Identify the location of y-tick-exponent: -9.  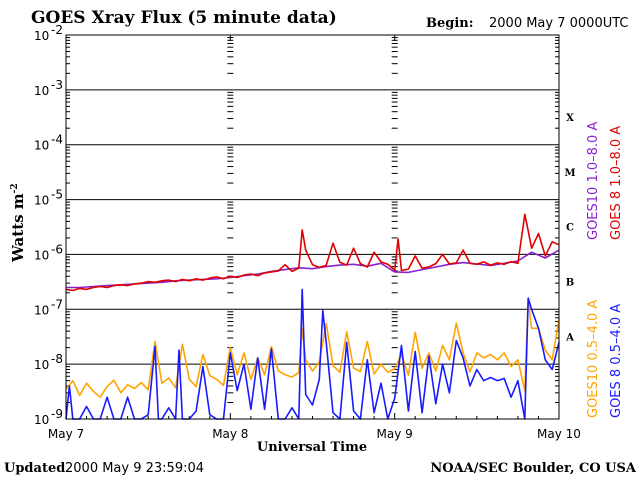
(57, 414).